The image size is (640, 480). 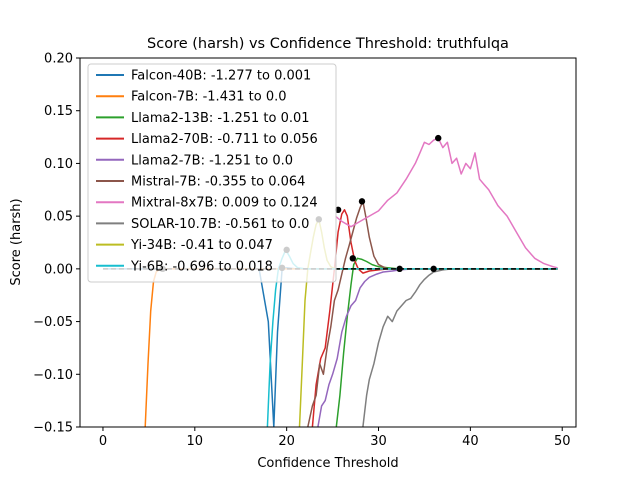 I want to click on y-tick-label: 0.10, so click(x=58, y=164).